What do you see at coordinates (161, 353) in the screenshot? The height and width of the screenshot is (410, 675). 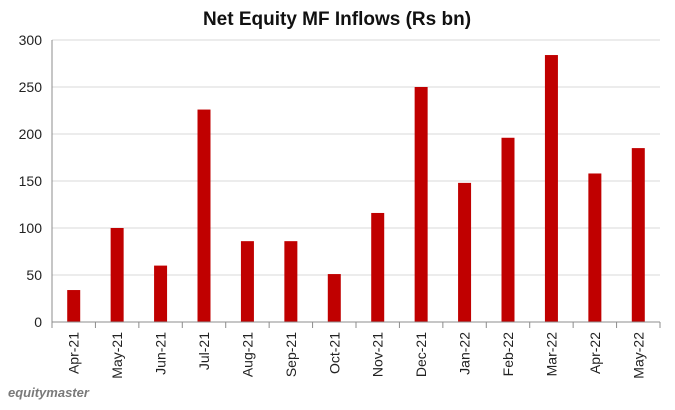 I see `x-tick-label: Jun-21` at bounding box center [161, 353].